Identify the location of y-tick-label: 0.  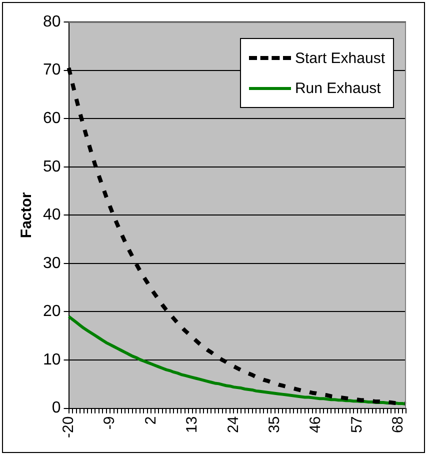
(56, 408).